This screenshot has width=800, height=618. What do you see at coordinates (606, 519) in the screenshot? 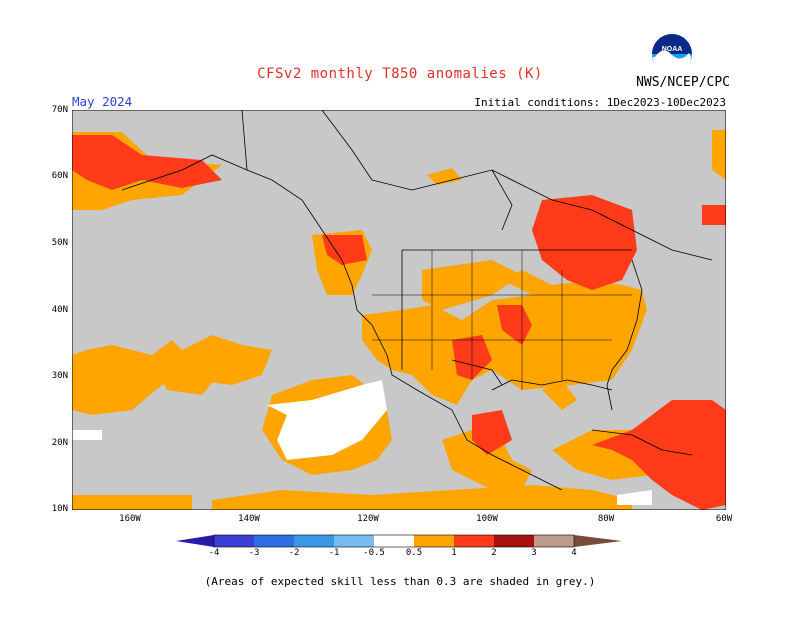
I see `lon-label-80w: 80W` at bounding box center [606, 519].